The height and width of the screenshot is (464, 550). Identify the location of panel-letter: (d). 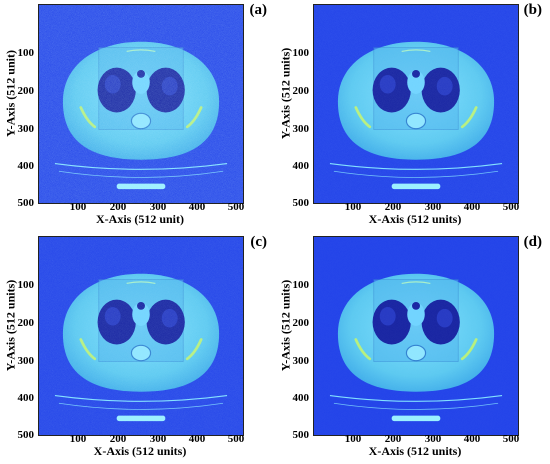
(532, 242).